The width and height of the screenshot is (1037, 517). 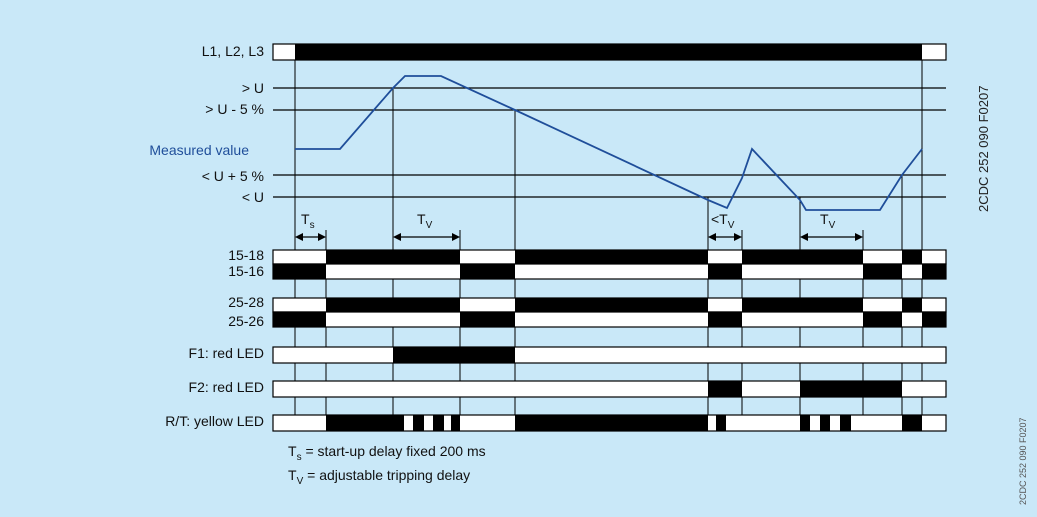 I want to click on legend-ts: Ts = start-up delay fixed 200 ms, so click(x=387, y=453).